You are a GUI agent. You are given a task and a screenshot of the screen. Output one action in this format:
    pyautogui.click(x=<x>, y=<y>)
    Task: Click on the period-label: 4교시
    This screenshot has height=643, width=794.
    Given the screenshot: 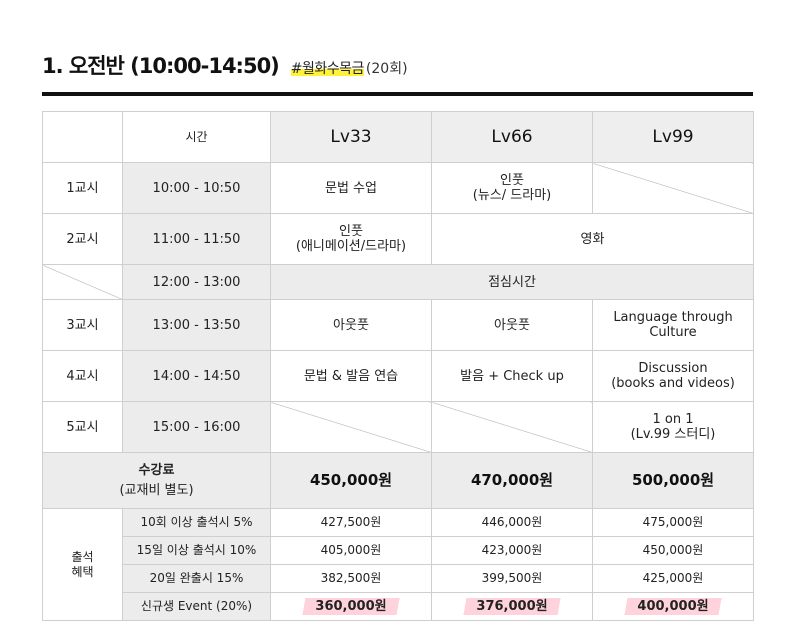 What is the action you would take?
    pyautogui.click(x=82, y=376)
    